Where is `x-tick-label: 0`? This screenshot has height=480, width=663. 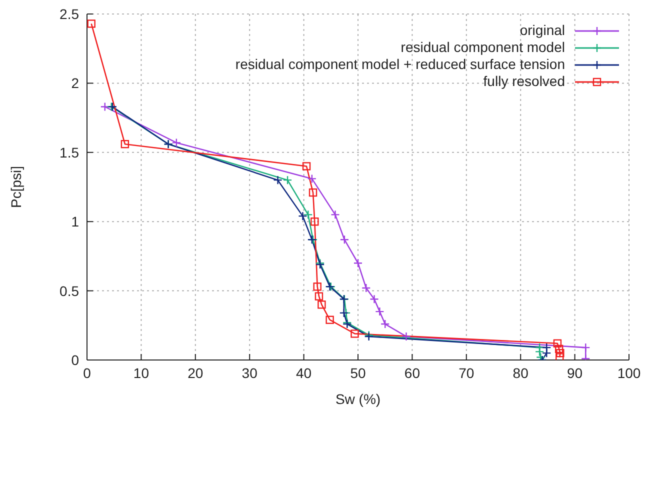
x-tick-label: 0 is located at coordinates (87, 372).